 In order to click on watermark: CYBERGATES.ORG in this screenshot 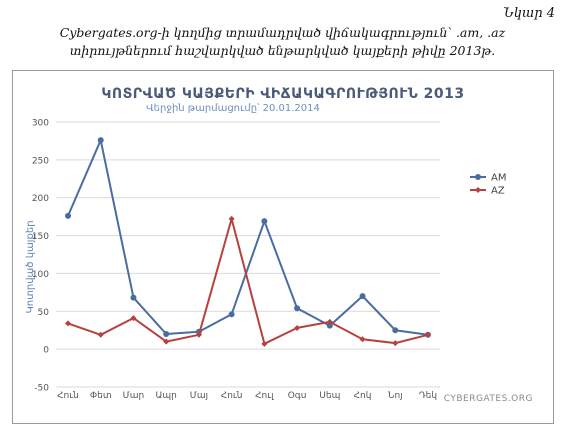, I will do `click(488, 399)`.